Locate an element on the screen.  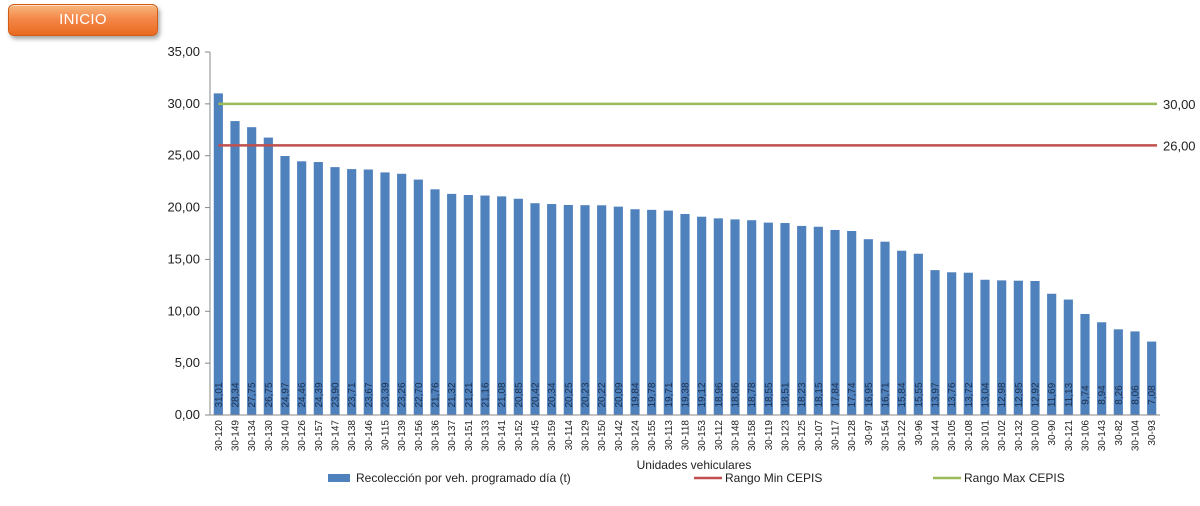
bar-value-label: 9,74 is located at coordinates (1086, 395).